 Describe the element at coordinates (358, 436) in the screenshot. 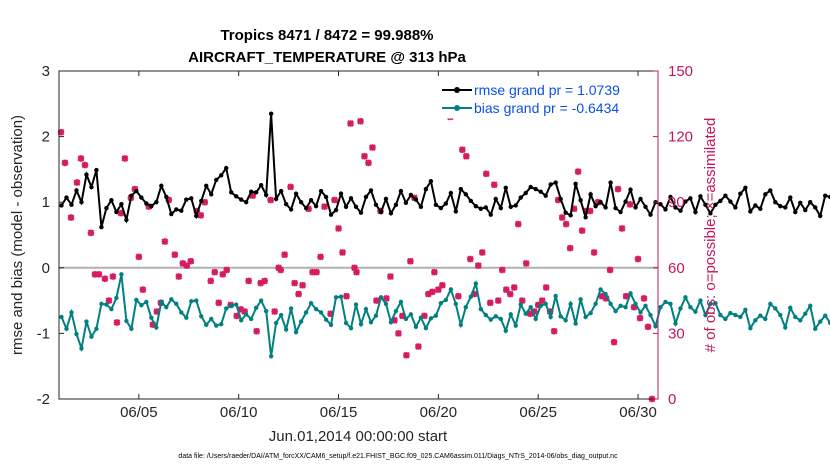

I see `x-axis-label: Jun.01,2014 00:00:00 start` at that location.